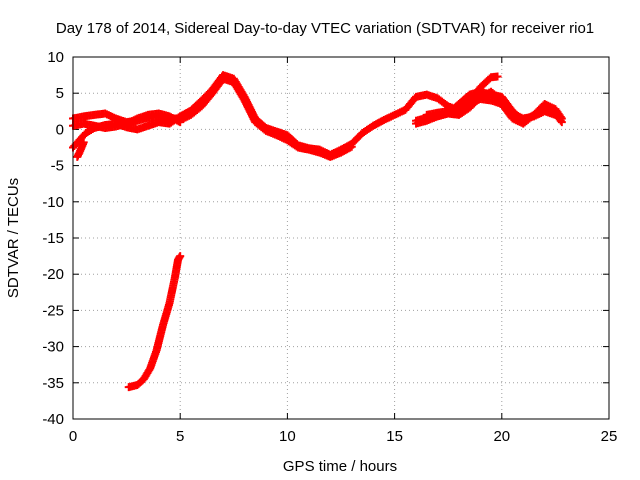 This screenshot has width=640, height=480. What do you see at coordinates (287, 436) in the screenshot?
I see `x-tick-label: 10` at bounding box center [287, 436].